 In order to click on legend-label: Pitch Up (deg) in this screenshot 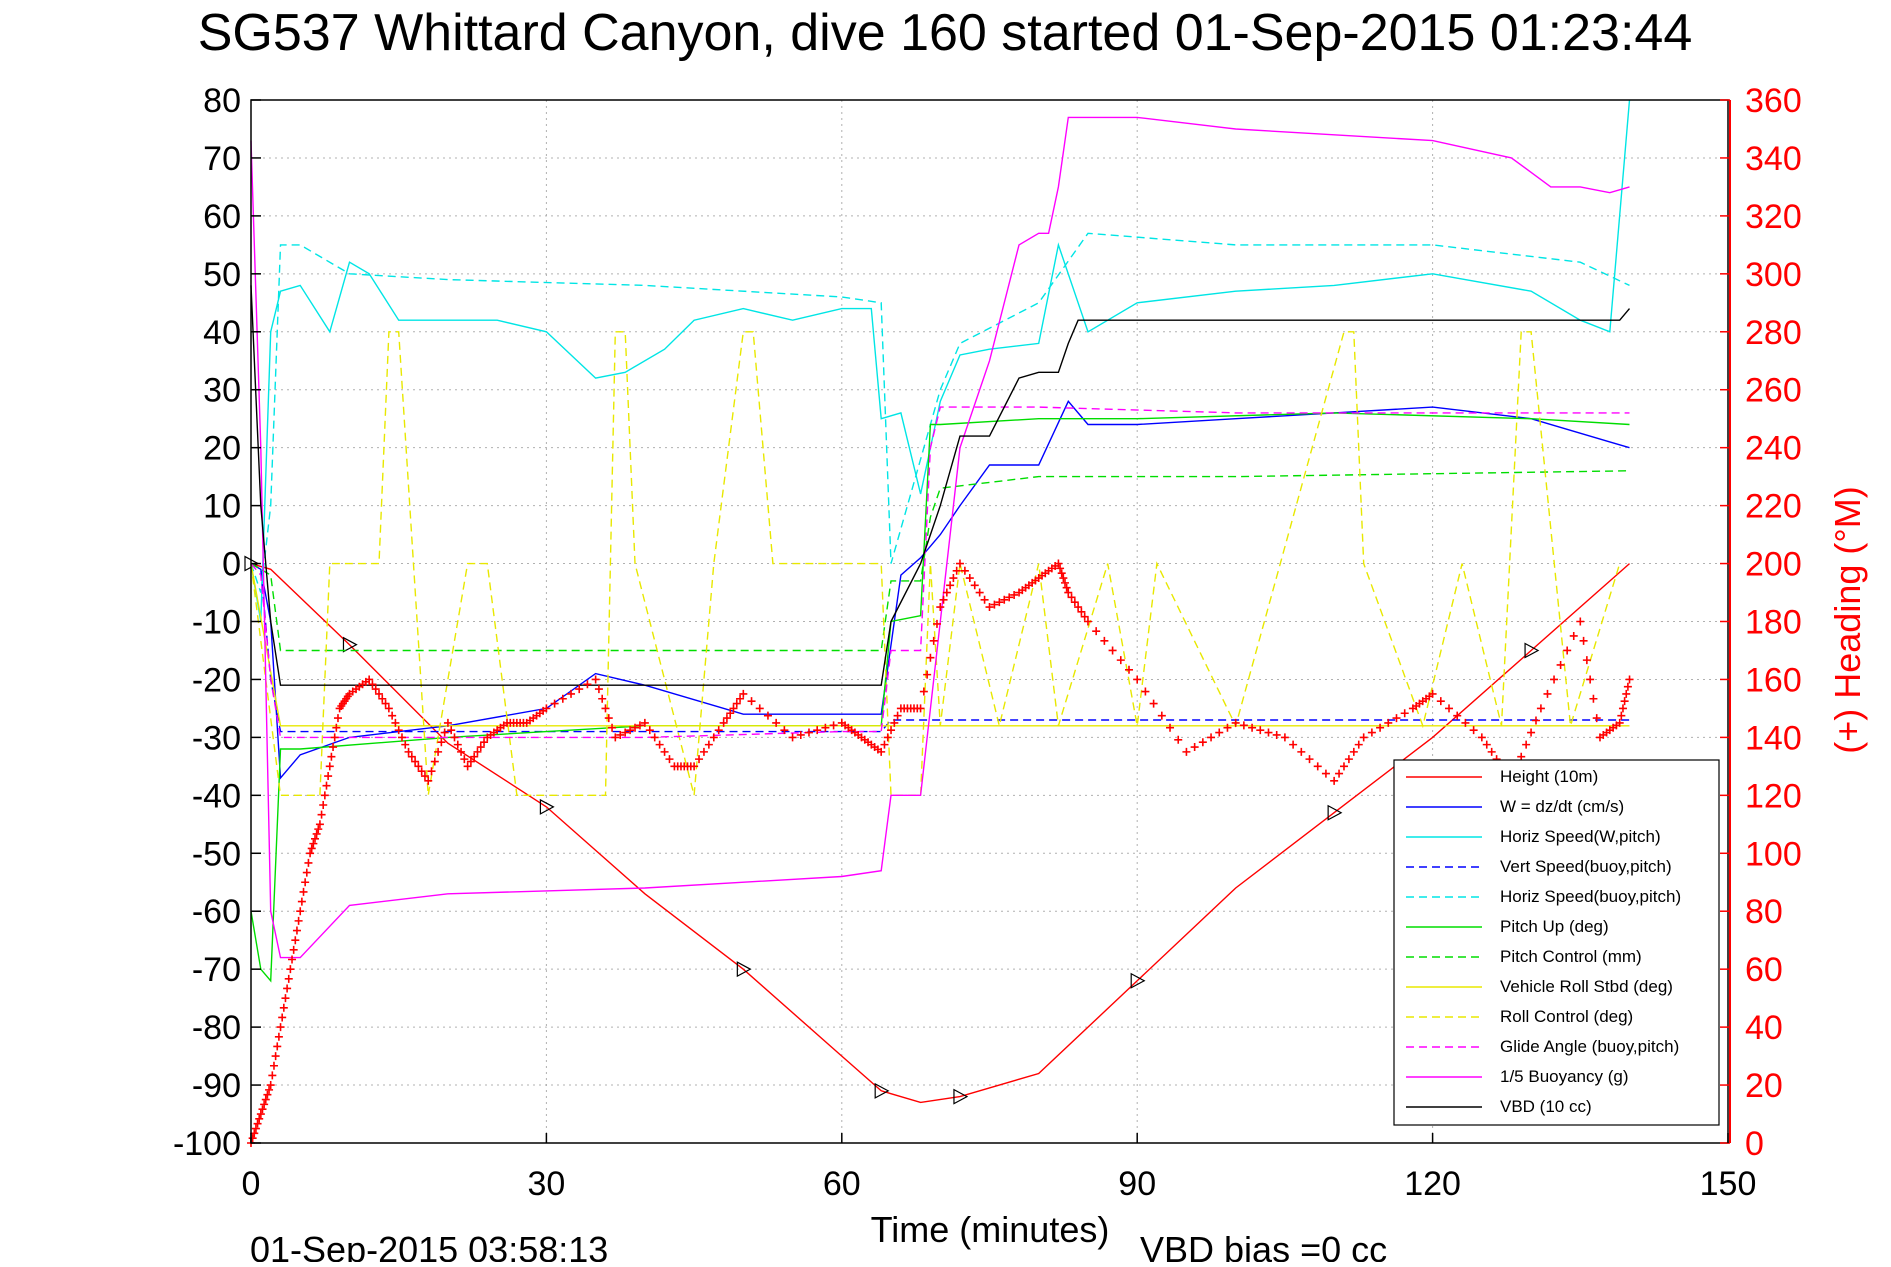, I will do `click(1554, 926)`.